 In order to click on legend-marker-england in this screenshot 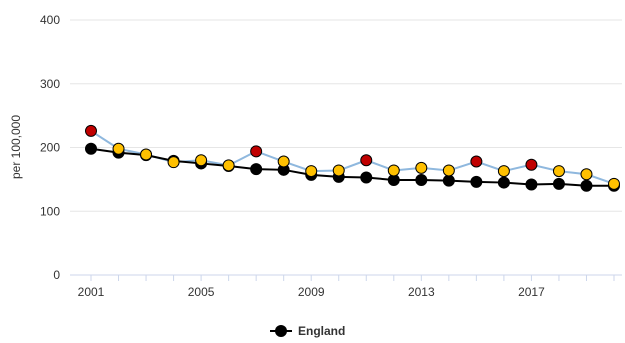, I will do `click(281, 331)`.